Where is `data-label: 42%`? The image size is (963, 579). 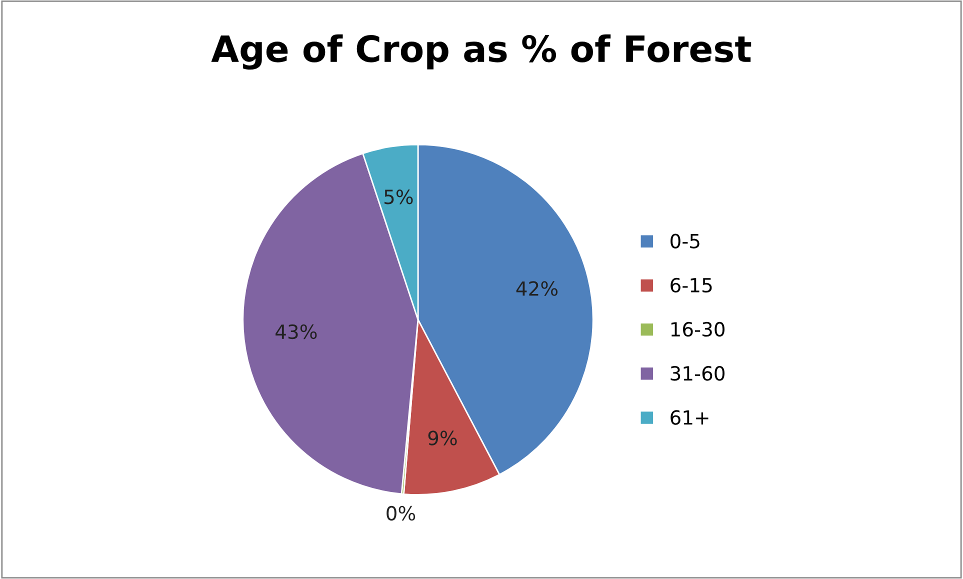 data-label: 42% is located at coordinates (537, 288).